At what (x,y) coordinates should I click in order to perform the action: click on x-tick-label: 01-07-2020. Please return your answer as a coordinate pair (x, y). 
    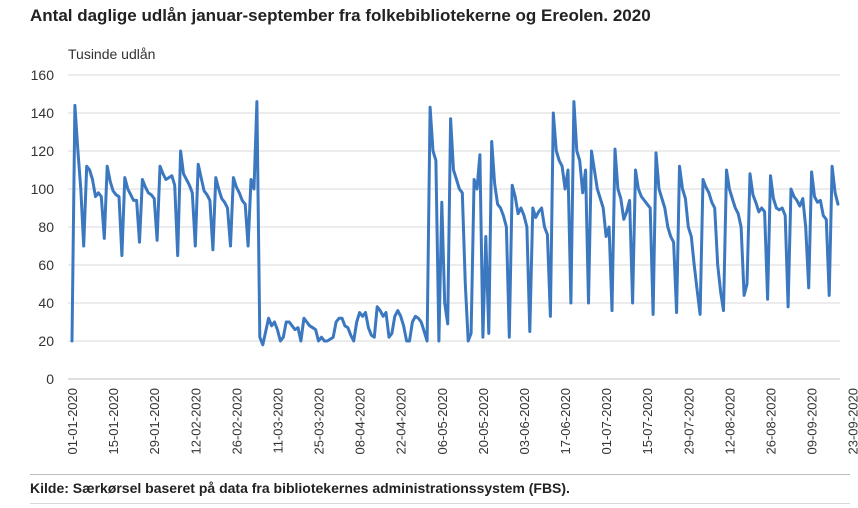
    Looking at the image, I should click on (606, 421).